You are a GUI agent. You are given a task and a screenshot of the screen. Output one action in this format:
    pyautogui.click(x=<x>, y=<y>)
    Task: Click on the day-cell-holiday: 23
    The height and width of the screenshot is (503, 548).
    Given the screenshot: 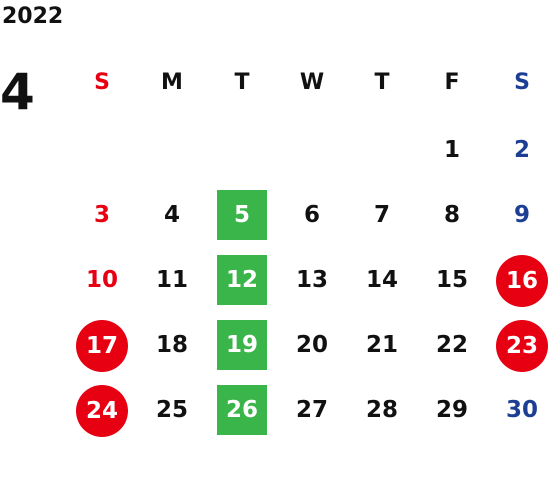 What is the action you would take?
    pyautogui.click(x=522, y=346)
    